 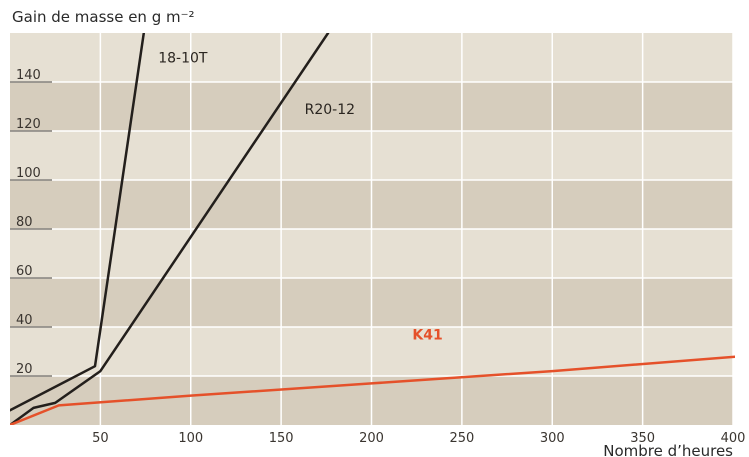 I want to click on y-axis-title: Gain de masse en g m⁻², so click(x=103, y=17).